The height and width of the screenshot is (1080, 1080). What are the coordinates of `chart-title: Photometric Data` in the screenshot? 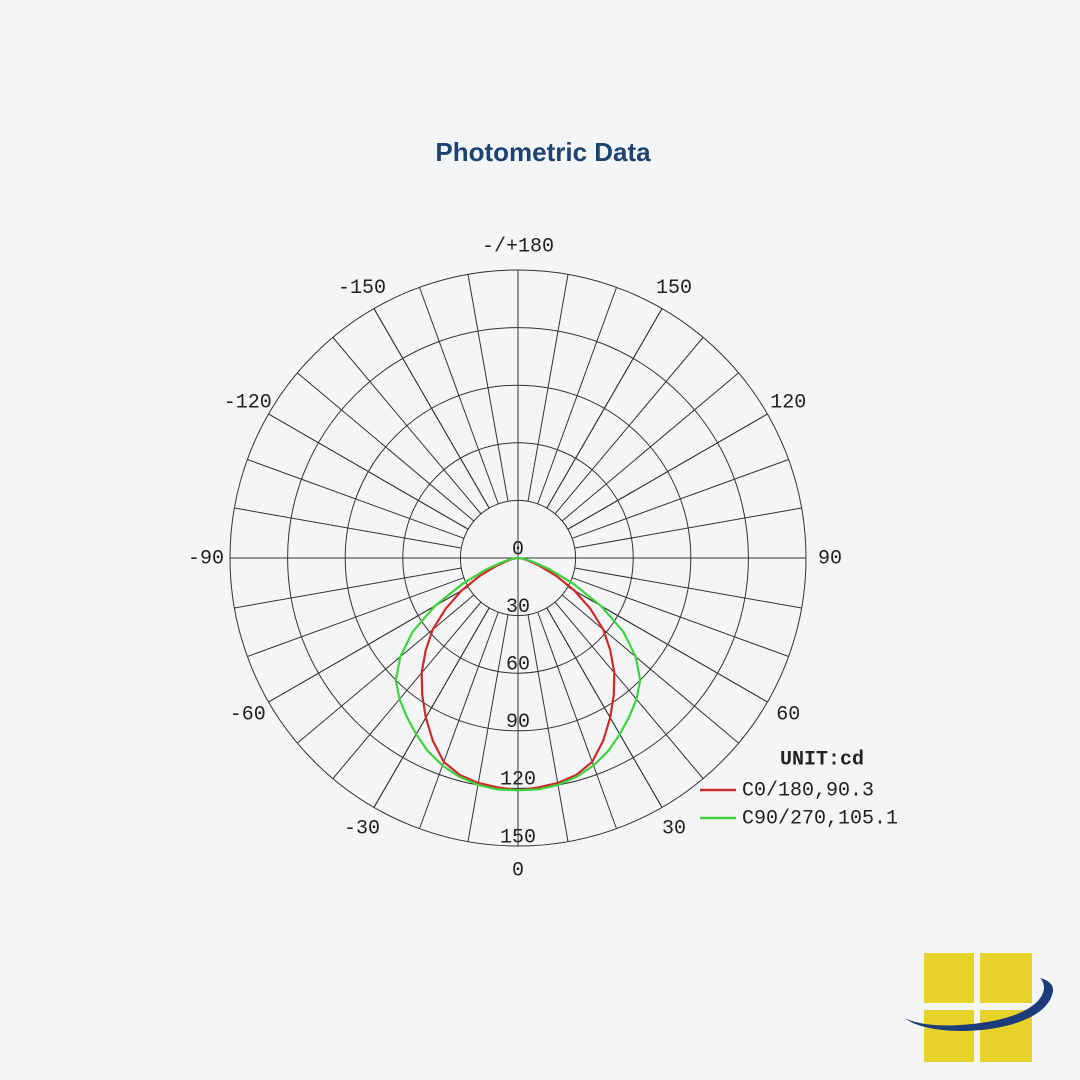 It's located at (543, 152).